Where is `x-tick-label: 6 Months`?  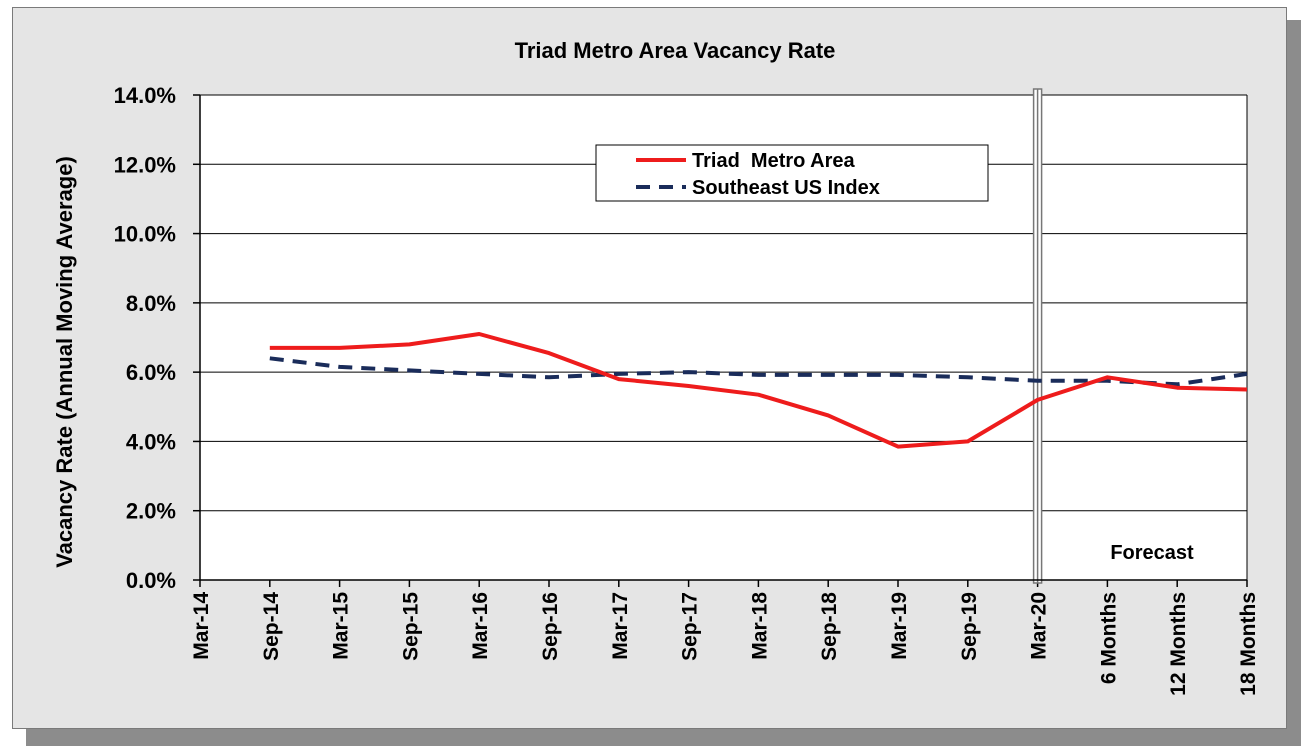 x-tick-label: 6 Months is located at coordinates (1108, 638).